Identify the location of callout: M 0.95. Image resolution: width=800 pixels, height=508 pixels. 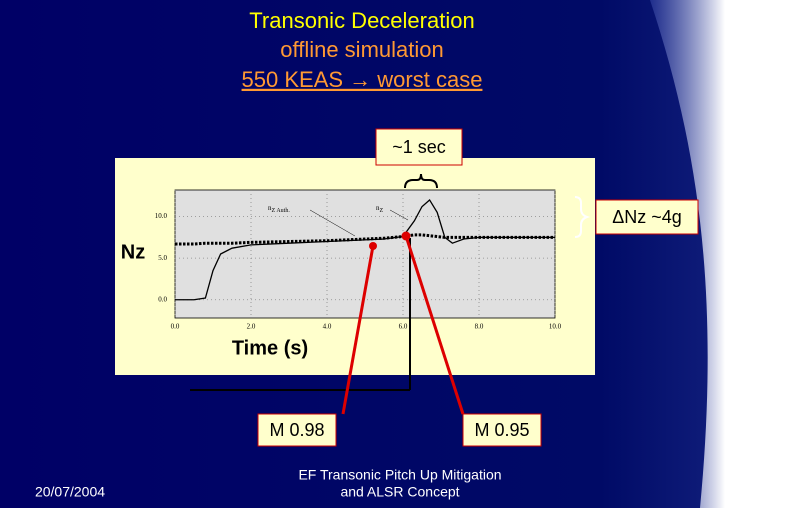
(501, 430).